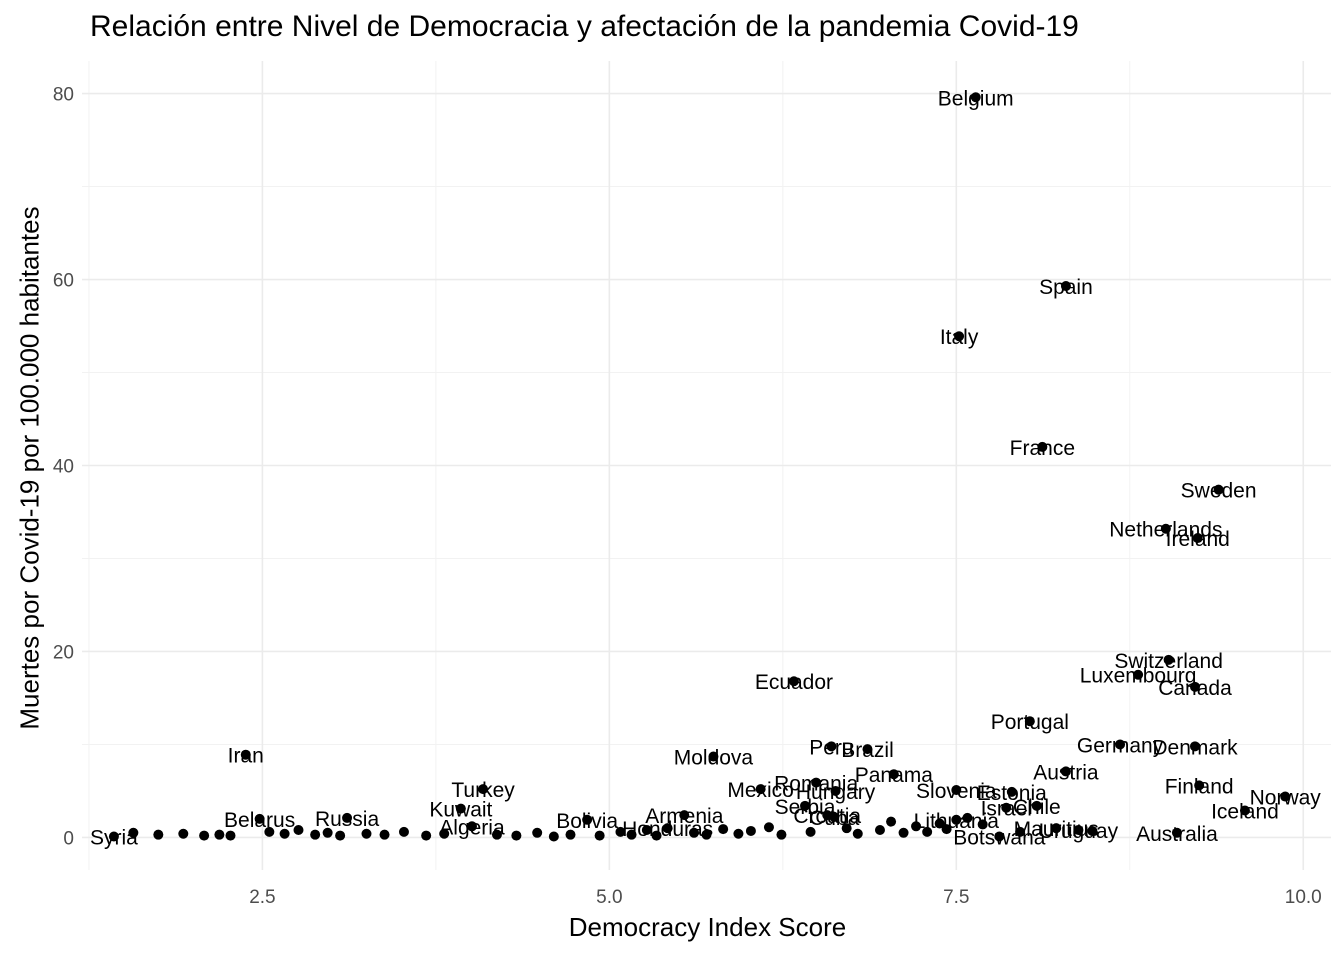  What do you see at coordinates (827, 816) in the screenshot?
I see `point-label: Croatia` at bounding box center [827, 816].